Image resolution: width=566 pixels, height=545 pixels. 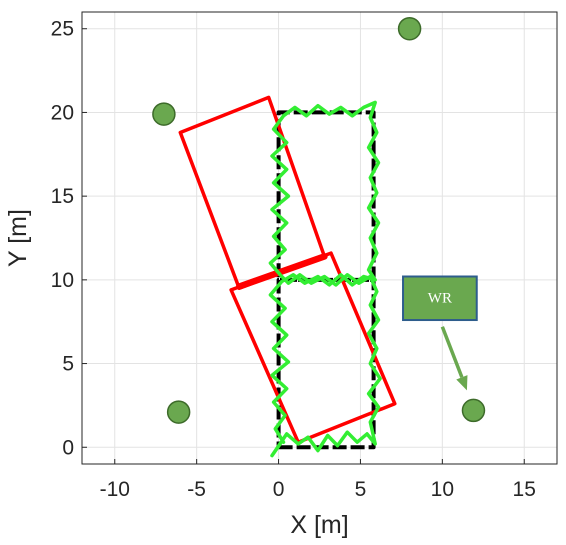 I want to click on tracked-path-line, so click(x=325, y=279).